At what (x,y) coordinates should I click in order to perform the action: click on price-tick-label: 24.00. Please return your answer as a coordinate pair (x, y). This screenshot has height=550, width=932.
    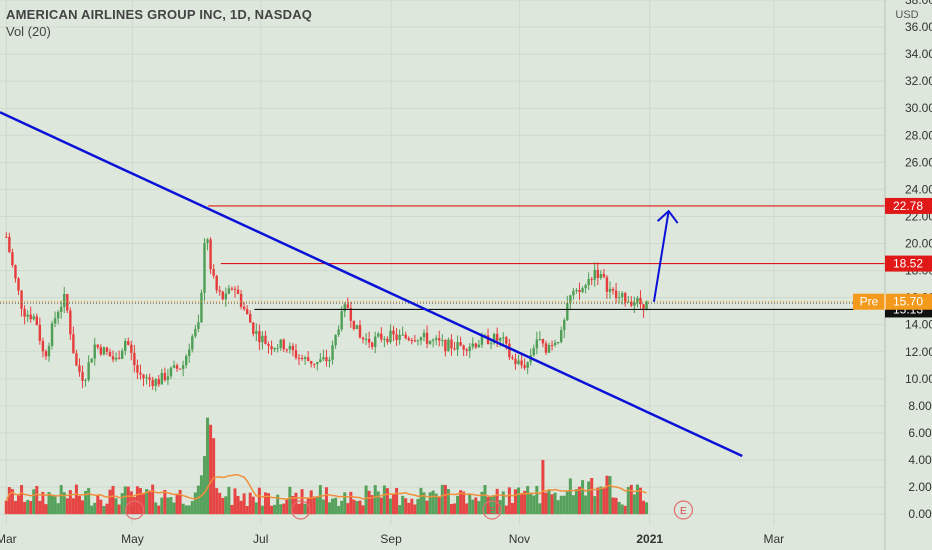
    Looking at the image, I should click on (918, 189).